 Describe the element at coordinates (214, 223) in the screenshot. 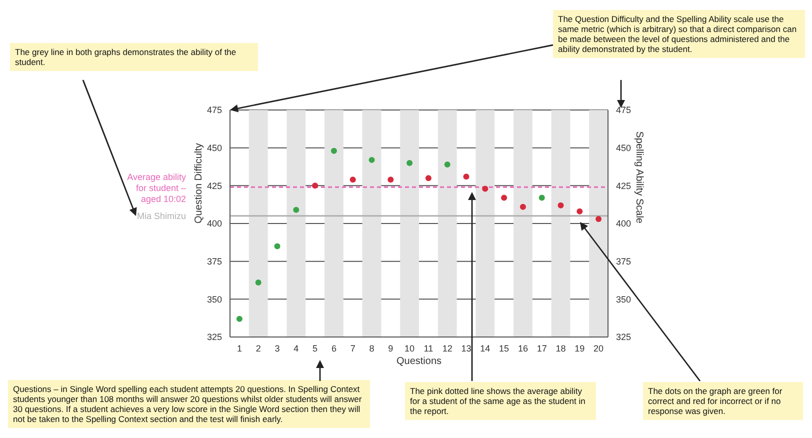

I see `y-tick-label: 400` at that location.